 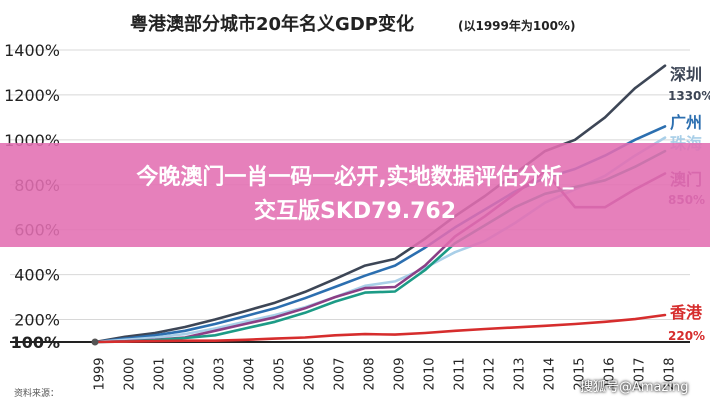 What do you see at coordinates (95, 342) in the screenshot?
I see `start-marker` at bounding box center [95, 342].